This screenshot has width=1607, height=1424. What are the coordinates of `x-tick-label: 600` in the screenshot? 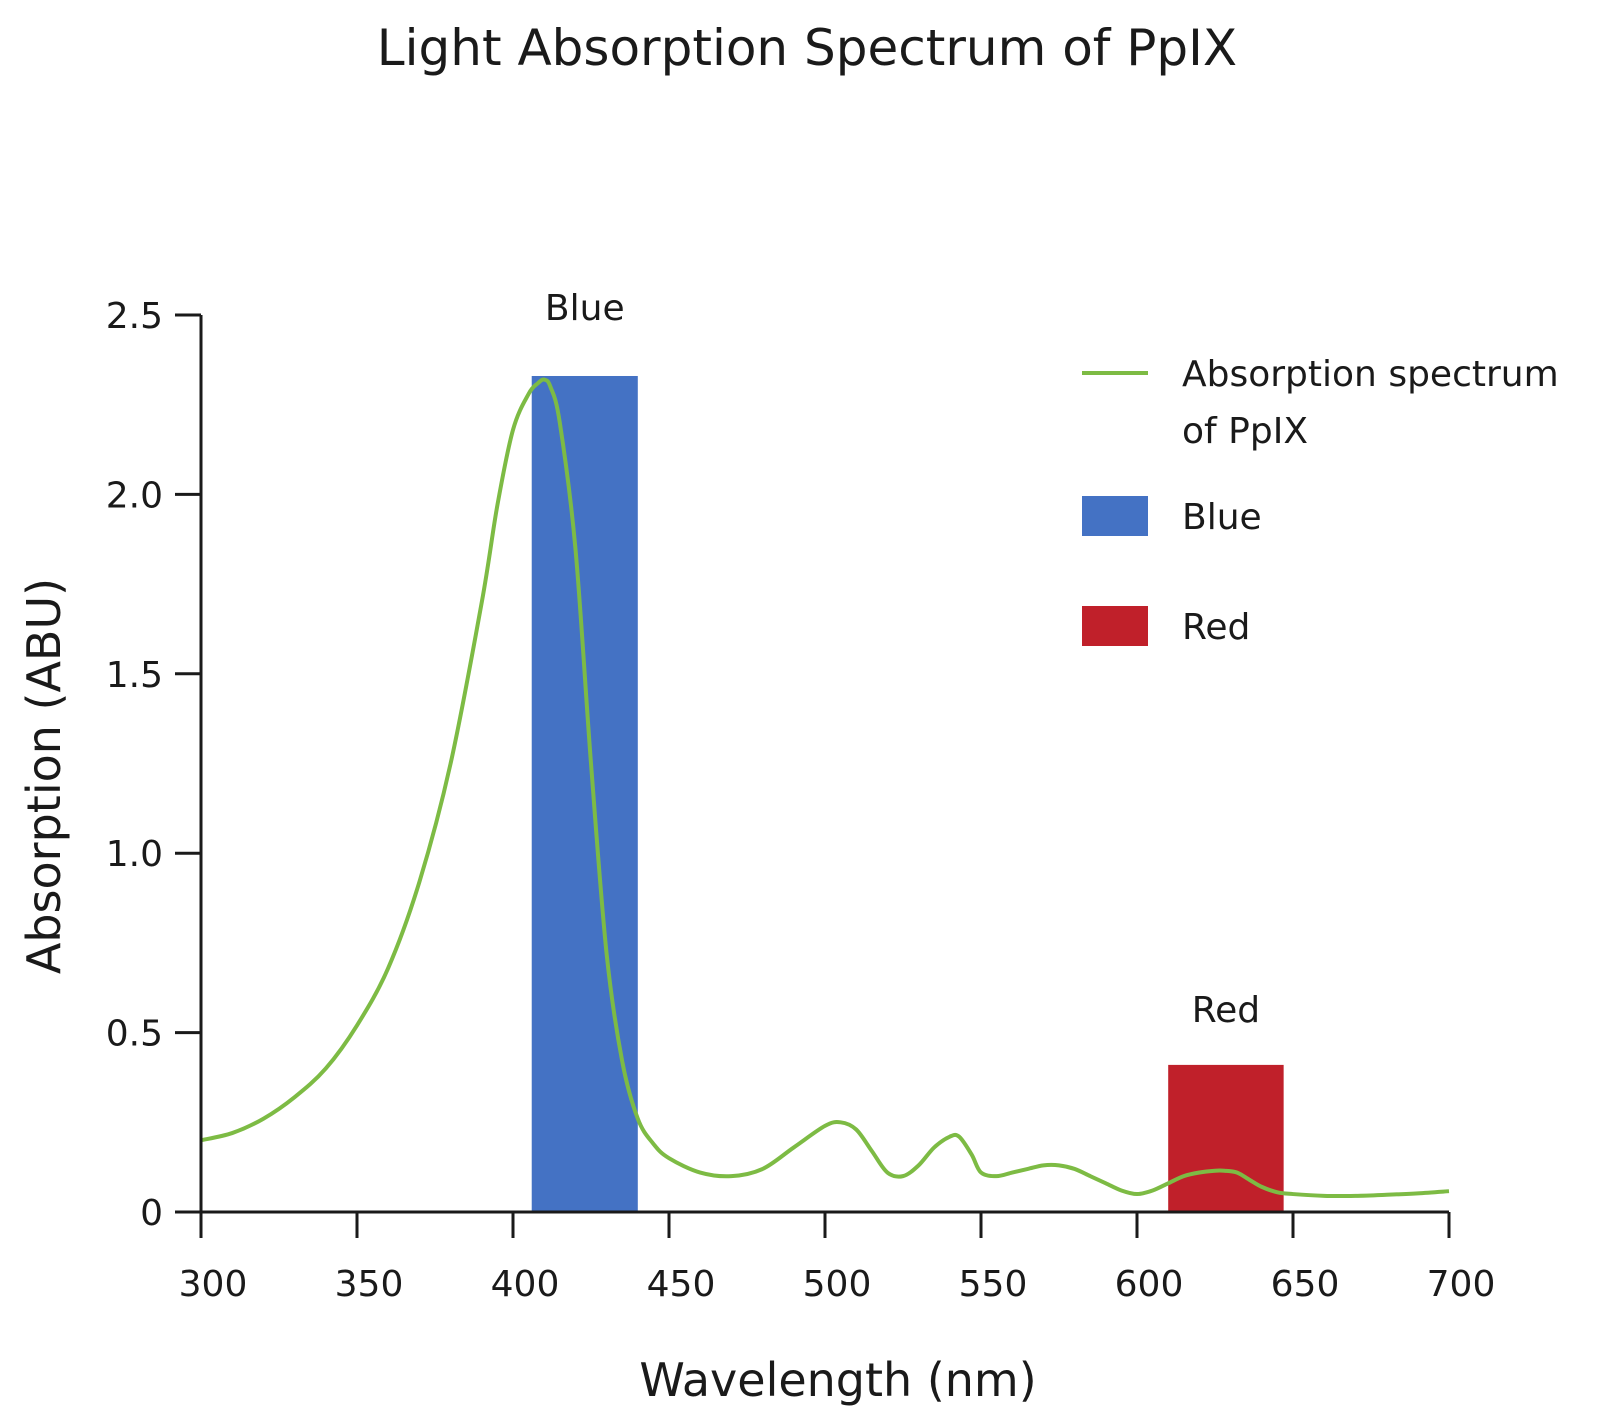 It's located at (1149, 1284).